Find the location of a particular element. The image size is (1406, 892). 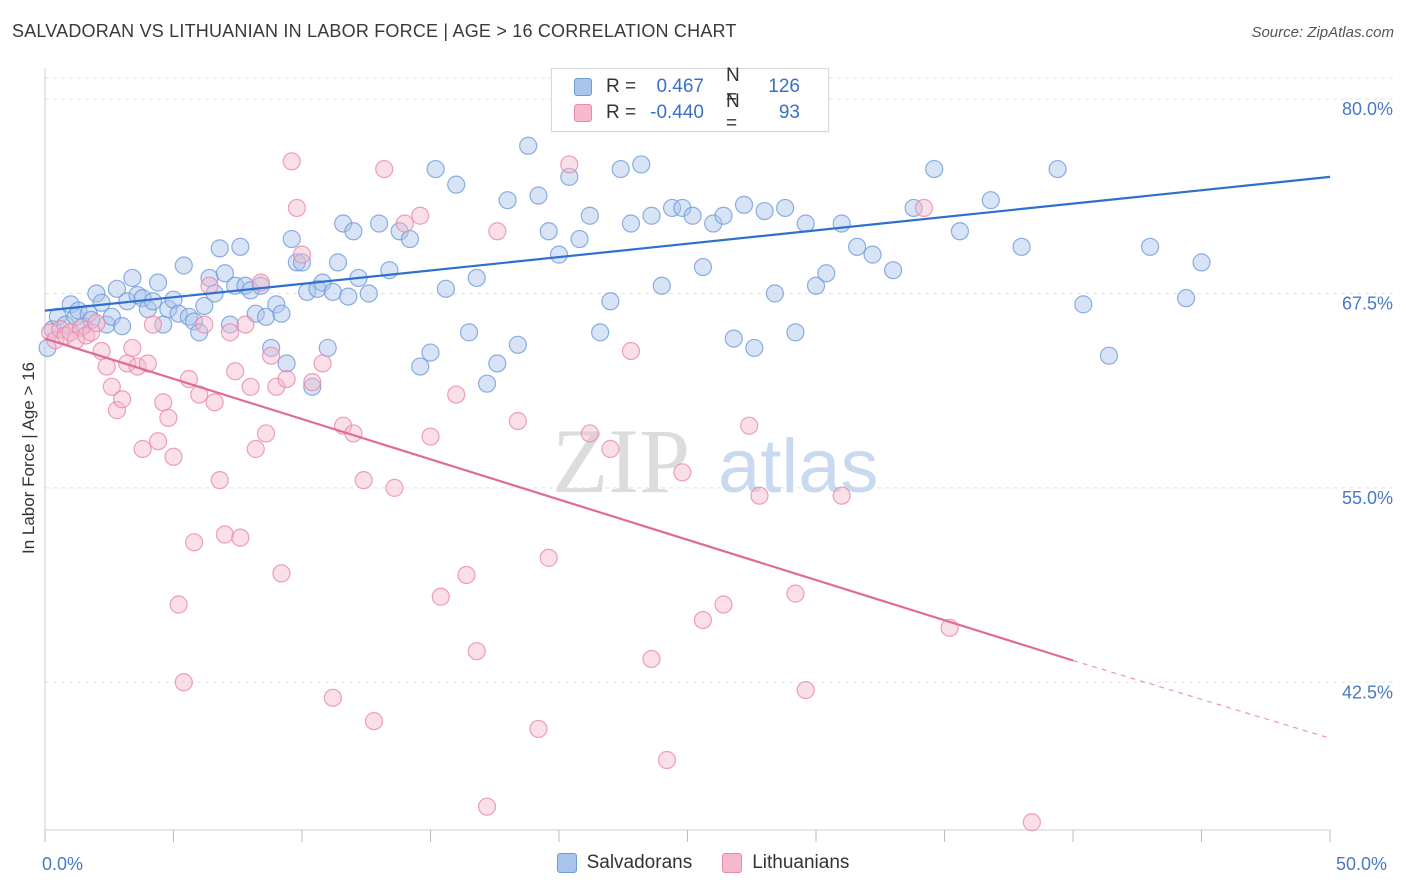

watermark: ZIP atlas is located at coordinates (715, 461).